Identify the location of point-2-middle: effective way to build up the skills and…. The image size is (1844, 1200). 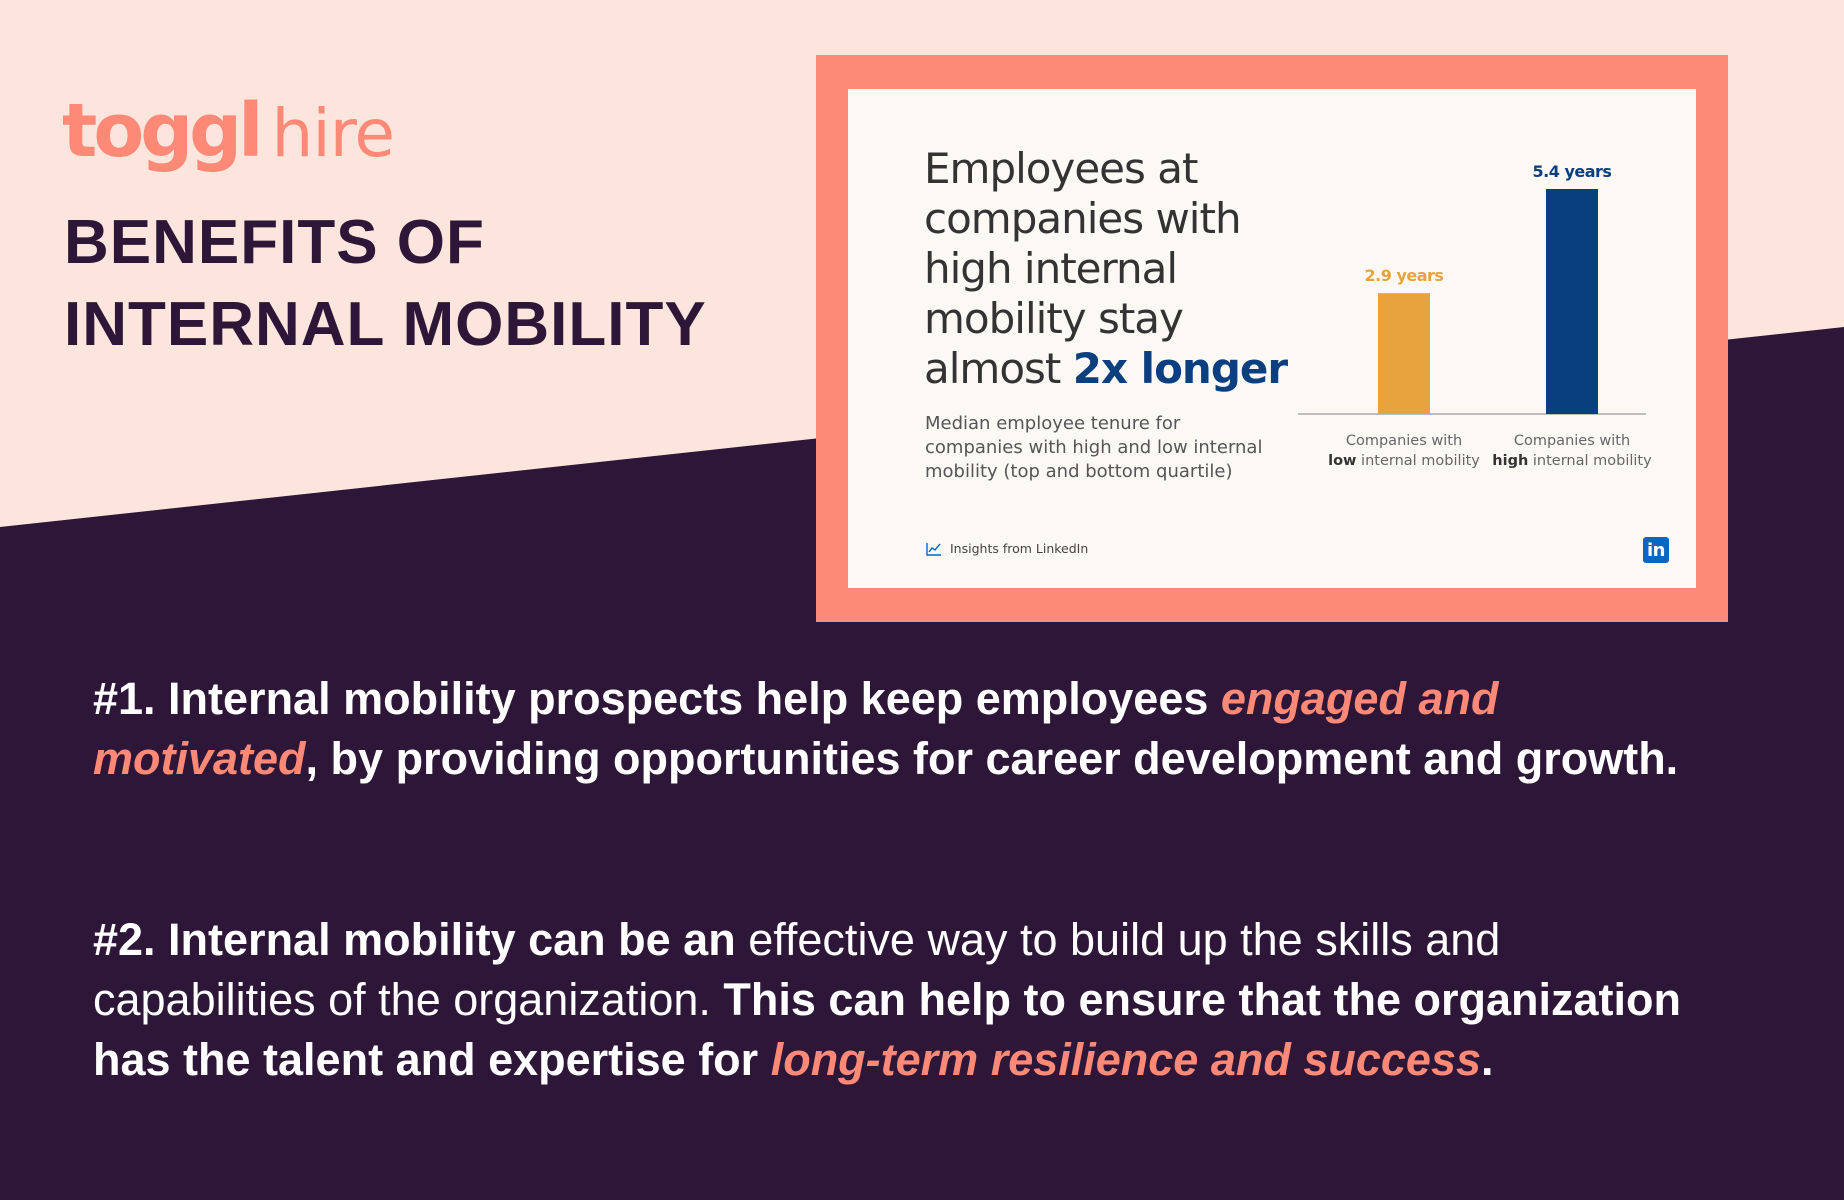
(797, 969).